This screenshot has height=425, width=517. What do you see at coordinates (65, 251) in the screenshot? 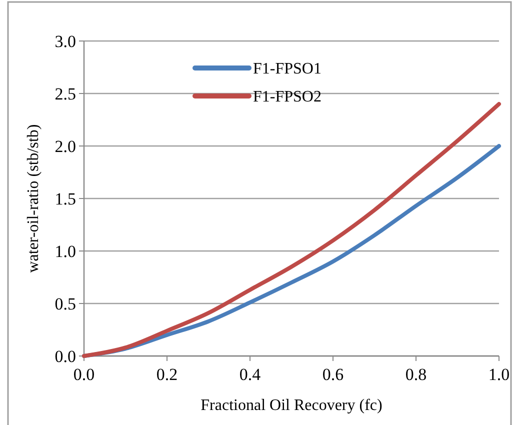
I see `y-tick-label: 1.0` at bounding box center [65, 251].